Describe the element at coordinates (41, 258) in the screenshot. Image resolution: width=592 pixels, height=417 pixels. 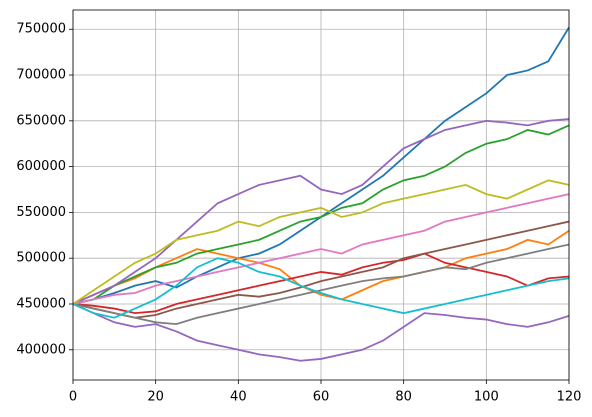
I see `y-tick-label: 500000` at that location.